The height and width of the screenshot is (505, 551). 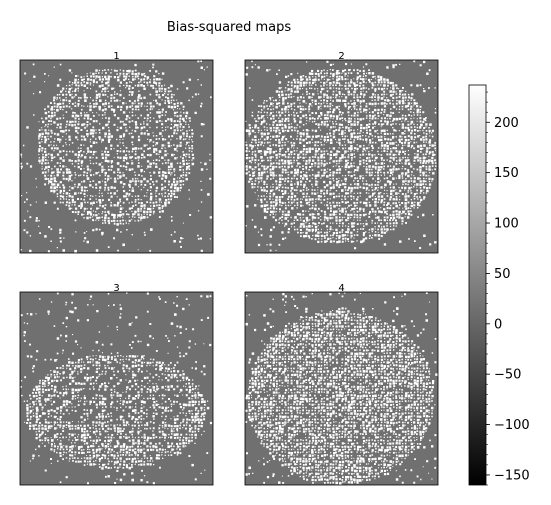 I want to click on colorbar-gradient, so click(x=477, y=285).